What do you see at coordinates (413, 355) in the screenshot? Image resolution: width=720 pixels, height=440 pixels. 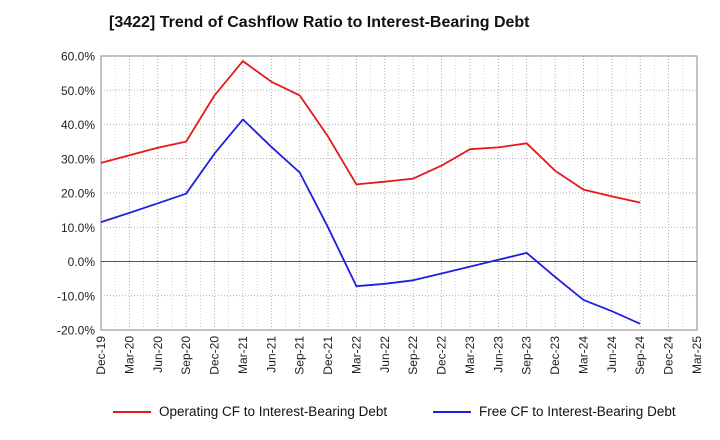 I see `x-tick-label: Sep-22` at bounding box center [413, 355].